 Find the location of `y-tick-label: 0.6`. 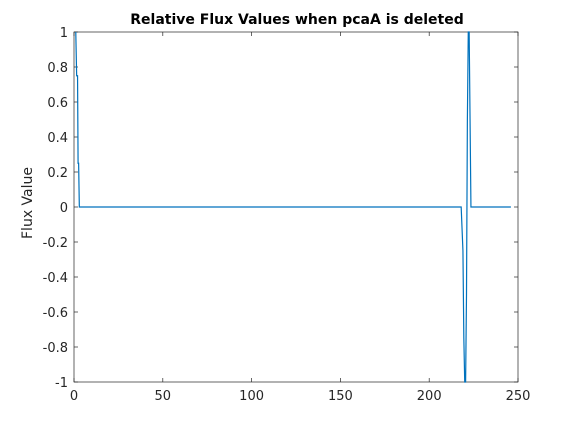

y-tick-label: 0.6 is located at coordinates (57, 103).